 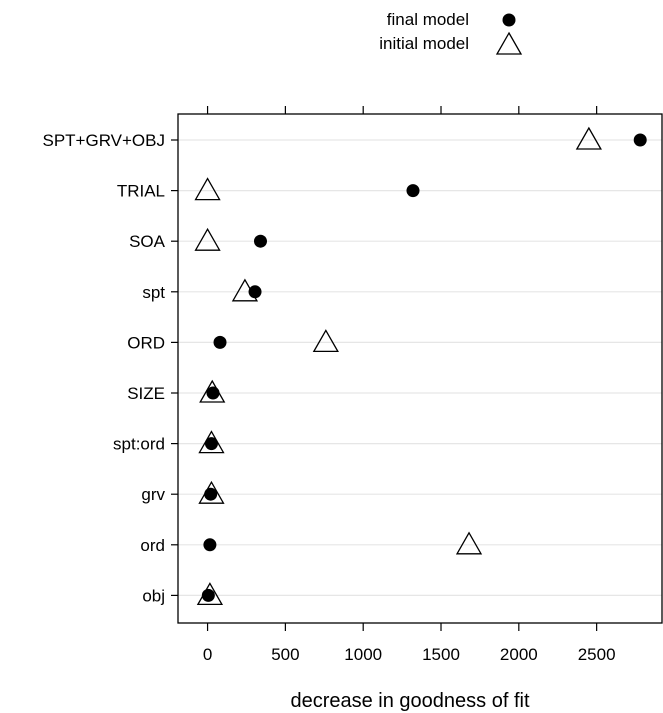 I want to click on y-tick-label: spt, so click(x=153, y=292).